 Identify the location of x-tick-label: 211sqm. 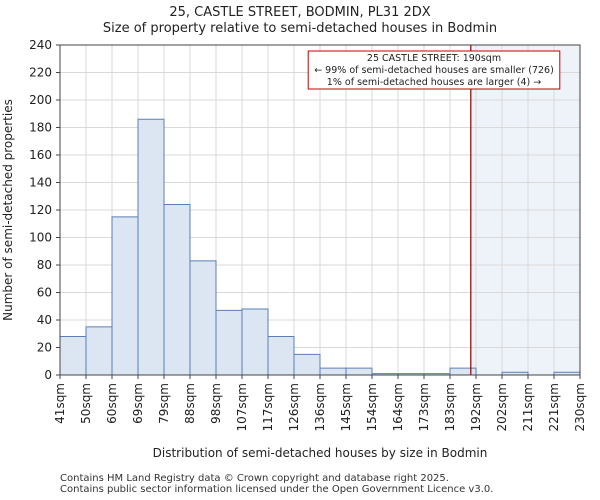
(528, 407).